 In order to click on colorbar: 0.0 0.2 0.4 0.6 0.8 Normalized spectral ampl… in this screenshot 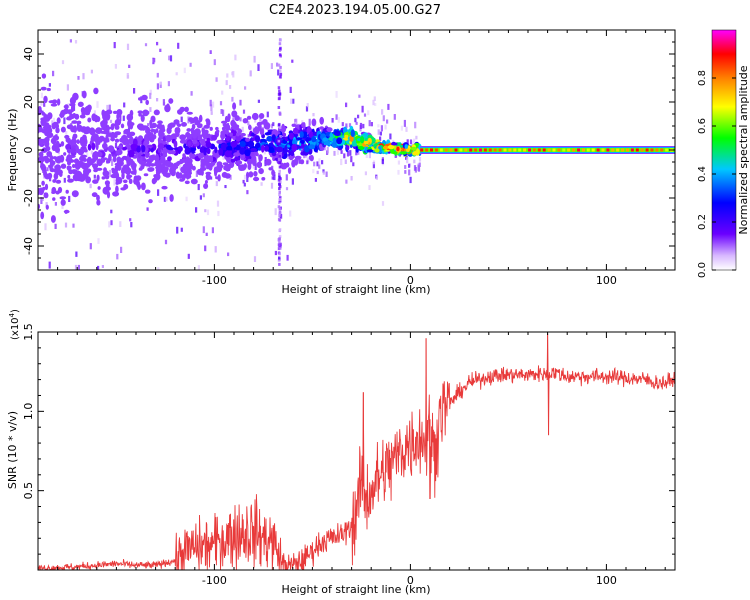, I will do `click(723, 153)`.